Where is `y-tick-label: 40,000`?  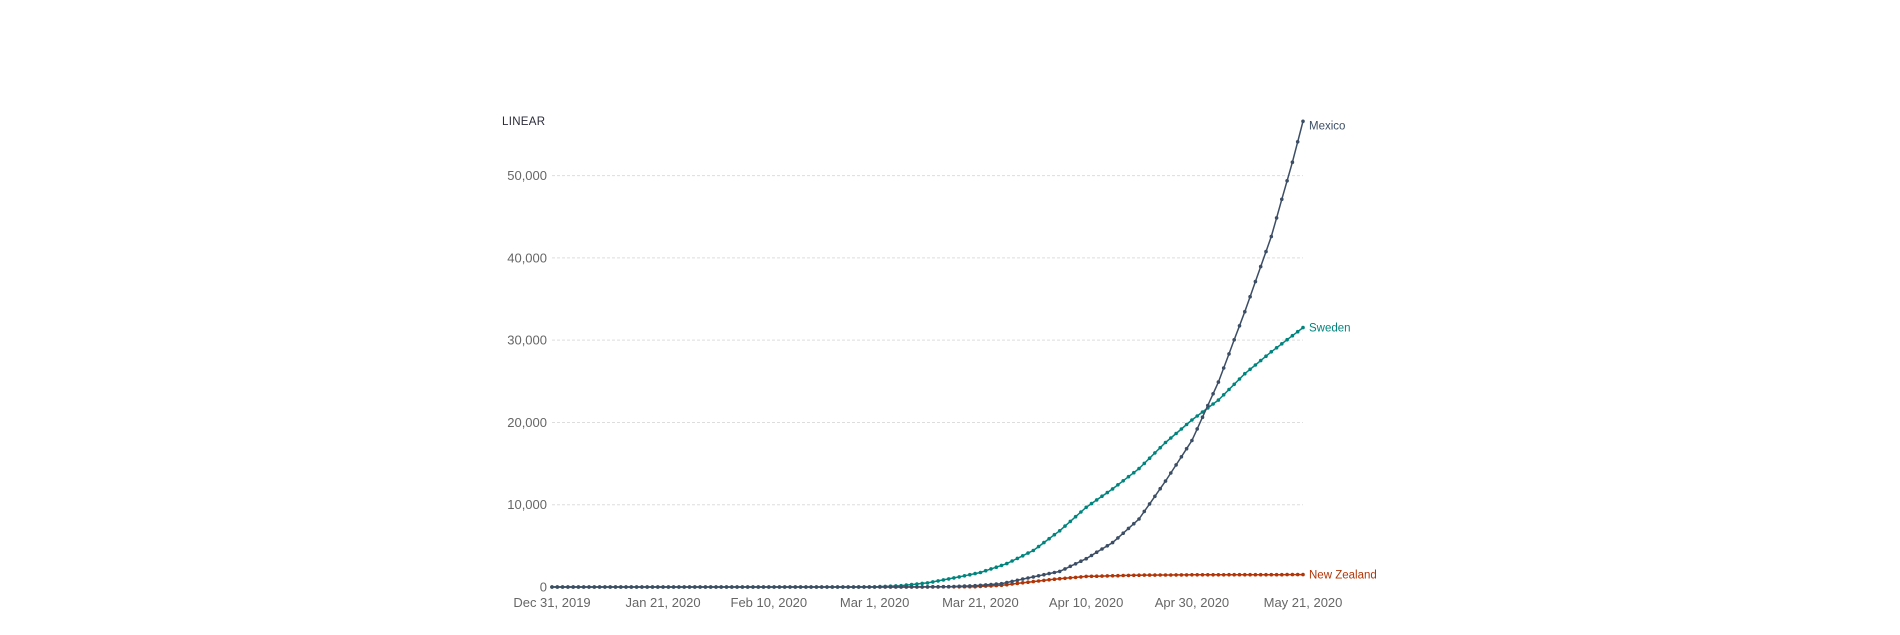
y-tick-label: 40,000 is located at coordinates (527, 257).